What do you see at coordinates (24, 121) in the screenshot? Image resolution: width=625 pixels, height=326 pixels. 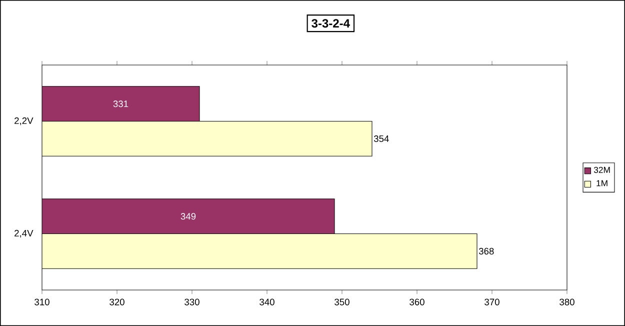 I see `y-tick-label: 2,2V` at bounding box center [24, 121].